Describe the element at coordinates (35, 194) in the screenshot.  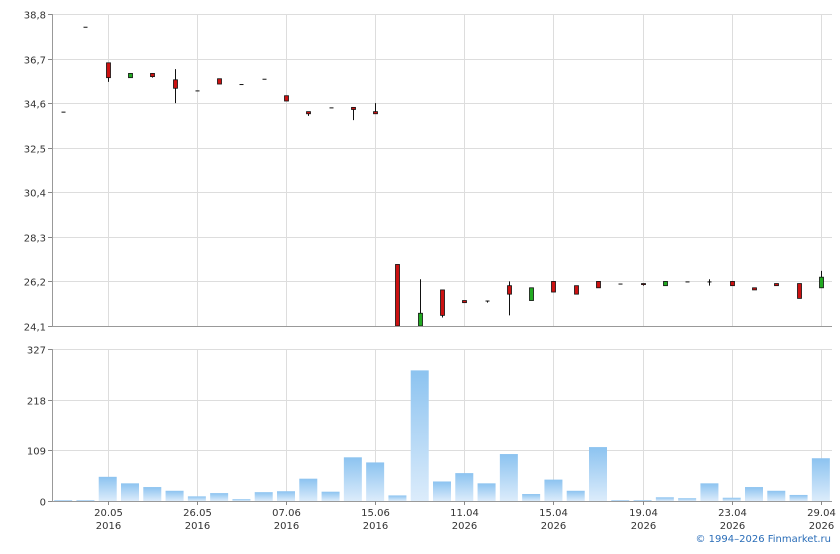
I see `price-tick-label: 30,4` at that location.